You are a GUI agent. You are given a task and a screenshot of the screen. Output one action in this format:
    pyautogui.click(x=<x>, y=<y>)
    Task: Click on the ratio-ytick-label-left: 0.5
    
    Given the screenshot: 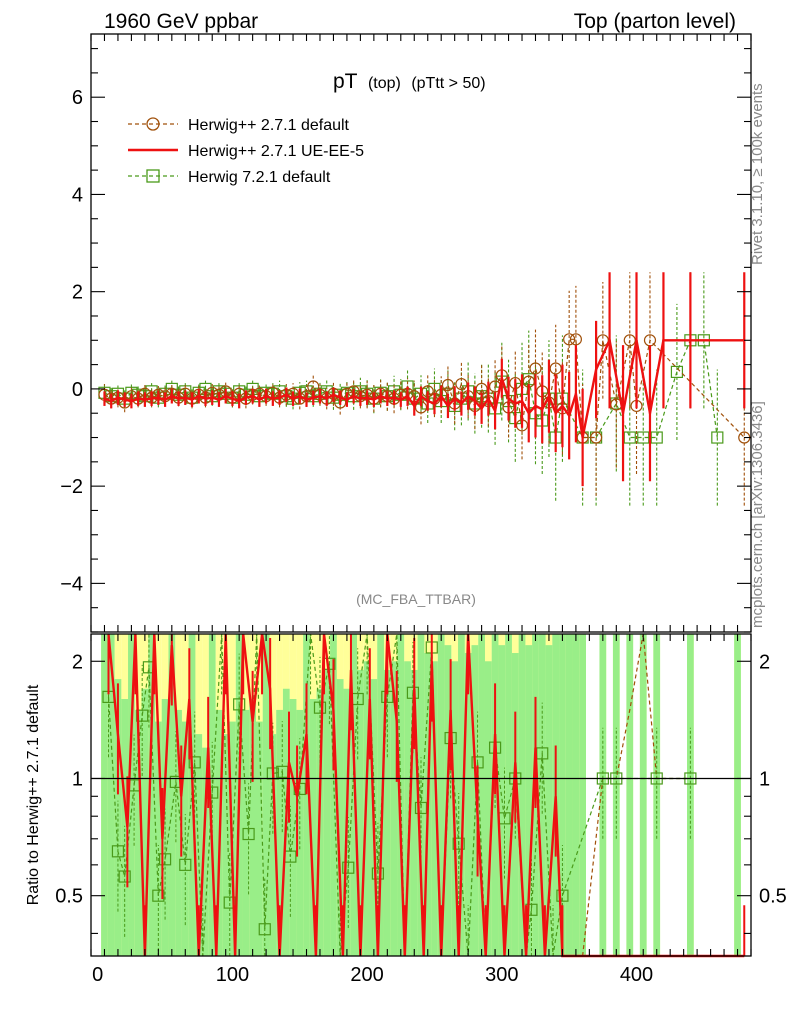 What is the action you would take?
    pyautogui.click(x=69, y=897)
    